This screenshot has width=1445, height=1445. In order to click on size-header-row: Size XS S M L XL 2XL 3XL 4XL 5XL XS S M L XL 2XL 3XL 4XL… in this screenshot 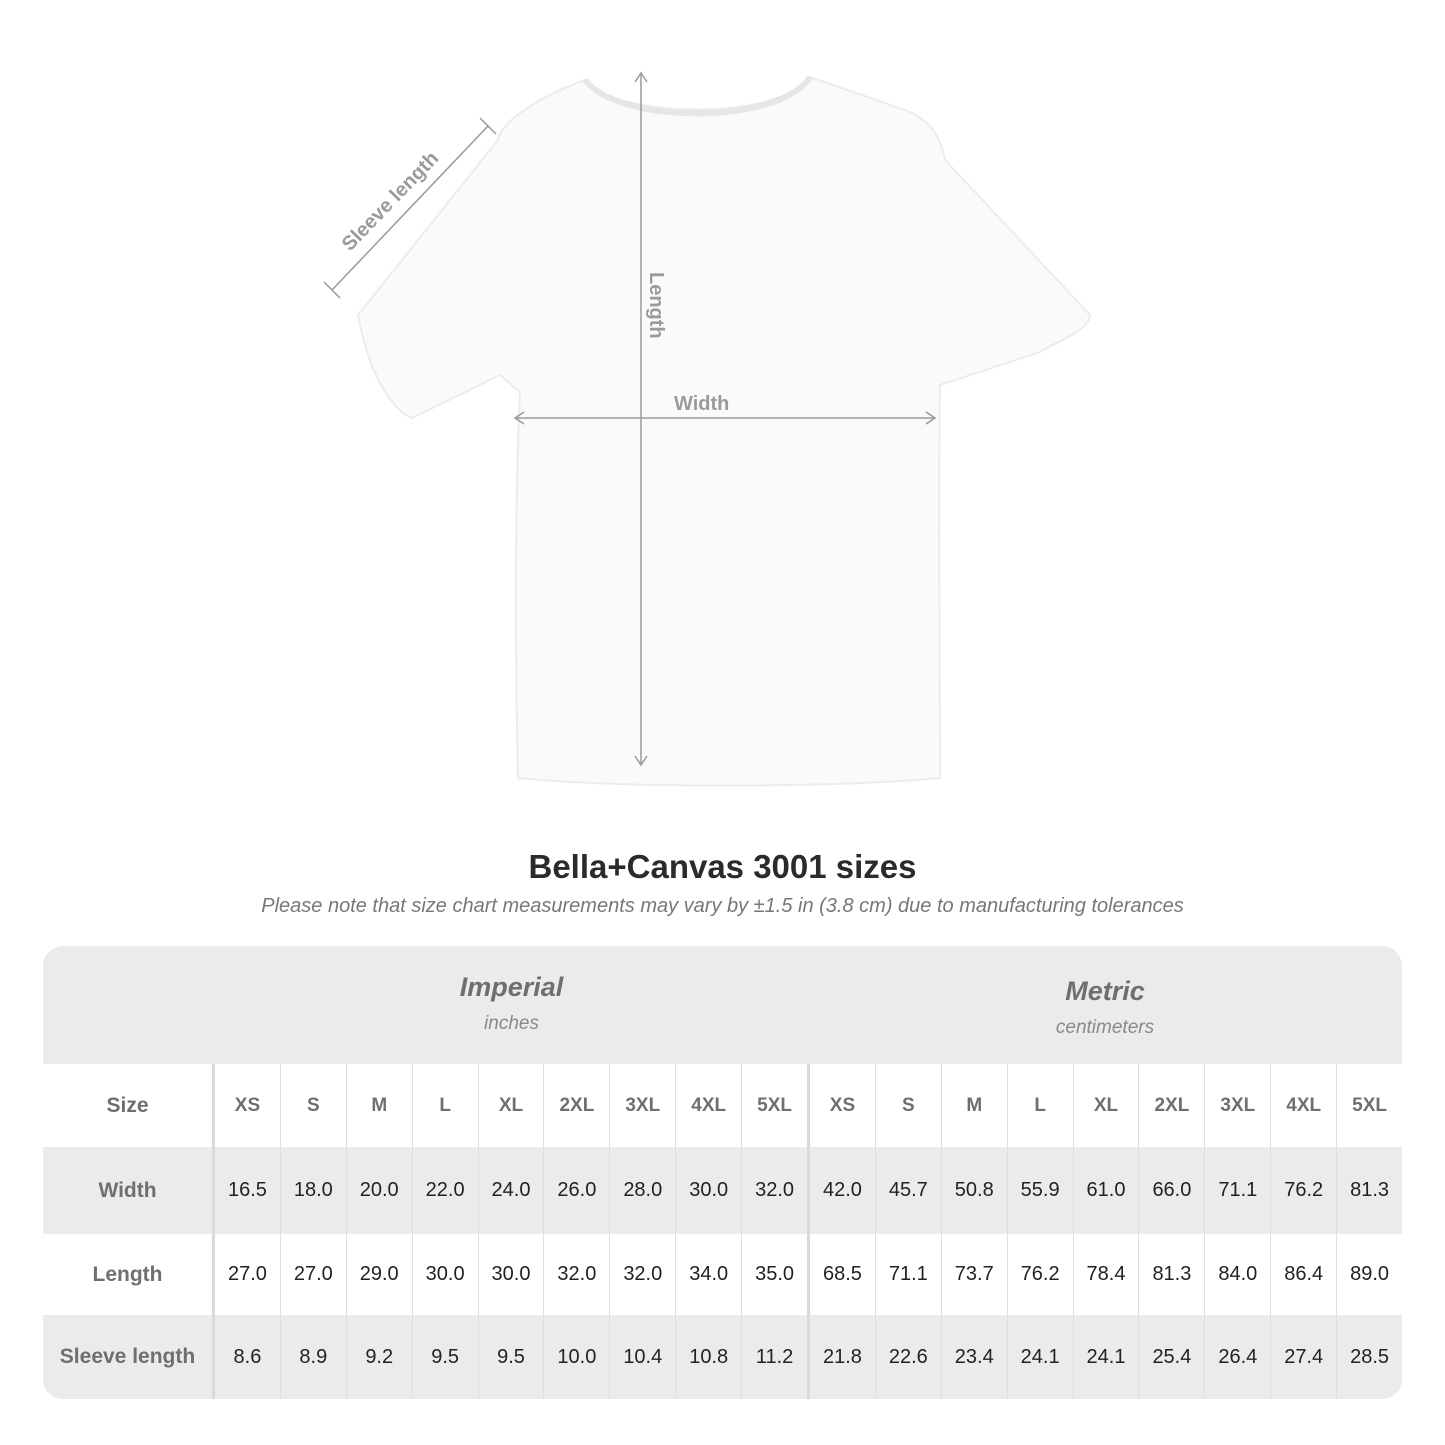, I will do `click(722, 1105)`.